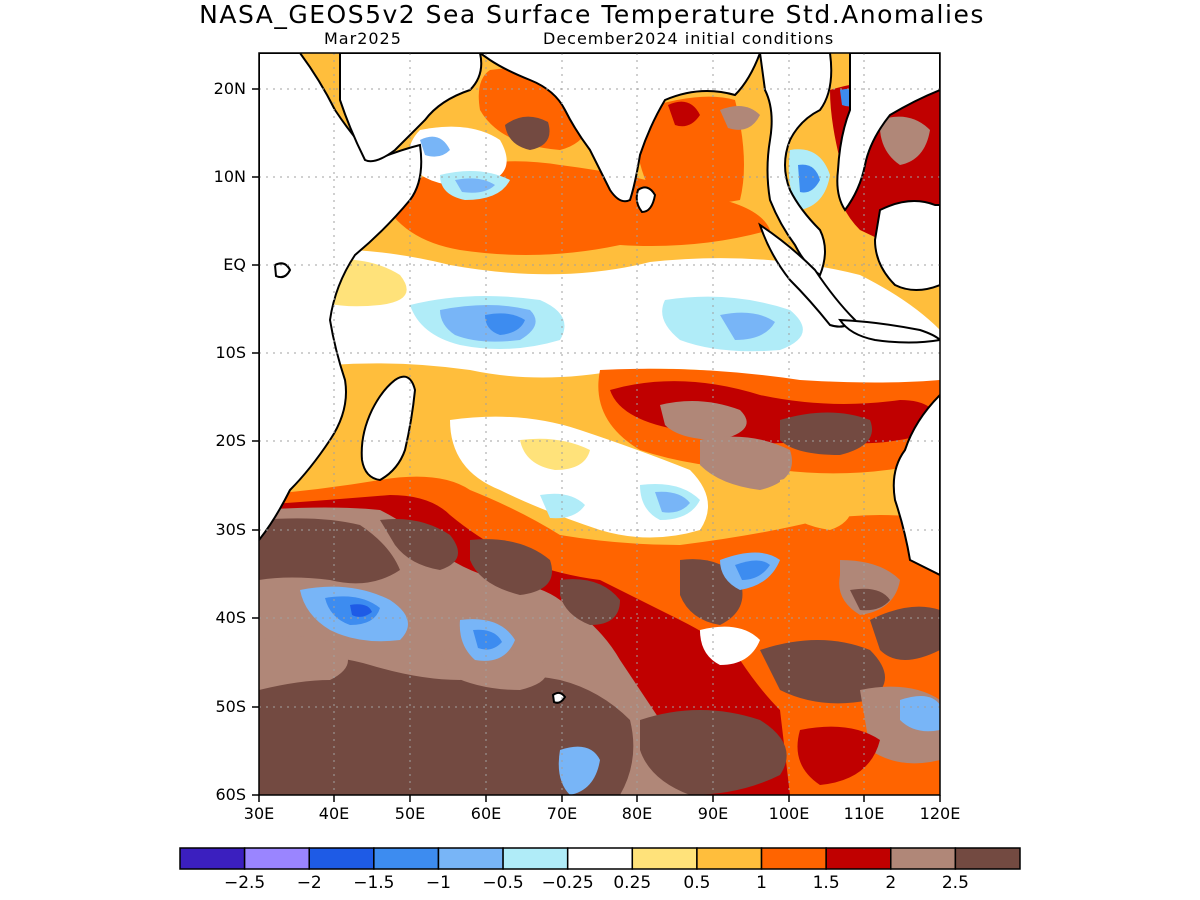 This screenshot has width=1200, height=900. I want to click on lon-label-30e: 30E, so click(259, 813).